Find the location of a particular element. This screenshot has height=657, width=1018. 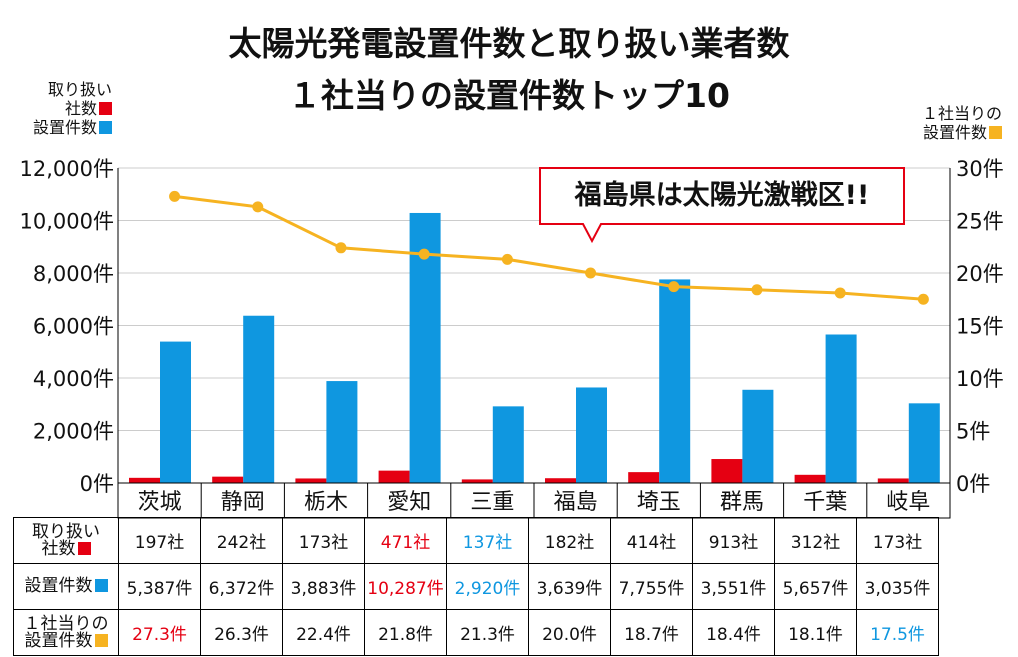

table-cell: 7,755件 is located at coordinates (651, 586).